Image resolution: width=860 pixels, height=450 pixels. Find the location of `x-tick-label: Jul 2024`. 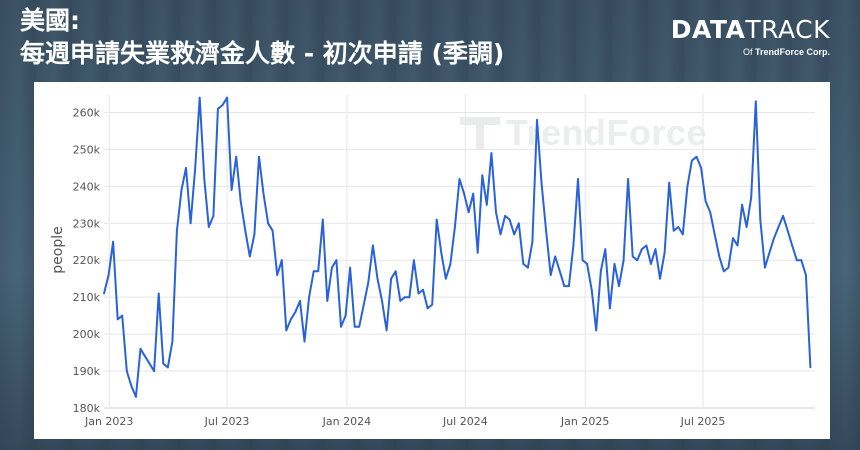

x-tick-label: Jul 2024 is located at coordinates (465, 421).